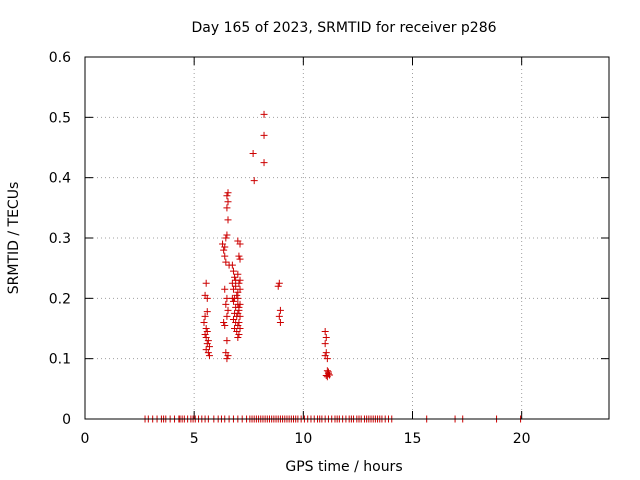 The image size is (640, 480). What do you see at coordinates (66, 420) in the screenshot?
I see `y-tick-label: 0` at bounding box center [66, 420].